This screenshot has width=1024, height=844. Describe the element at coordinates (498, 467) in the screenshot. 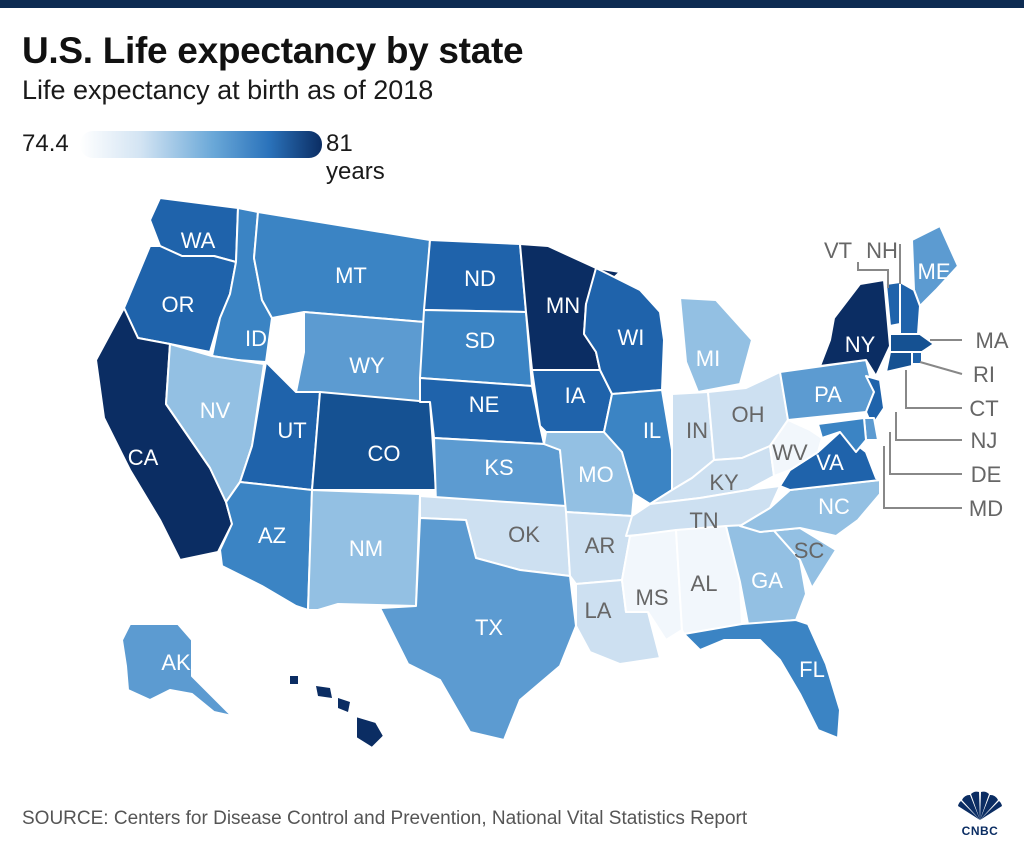

I see `state-label-ks: KS` at that location.